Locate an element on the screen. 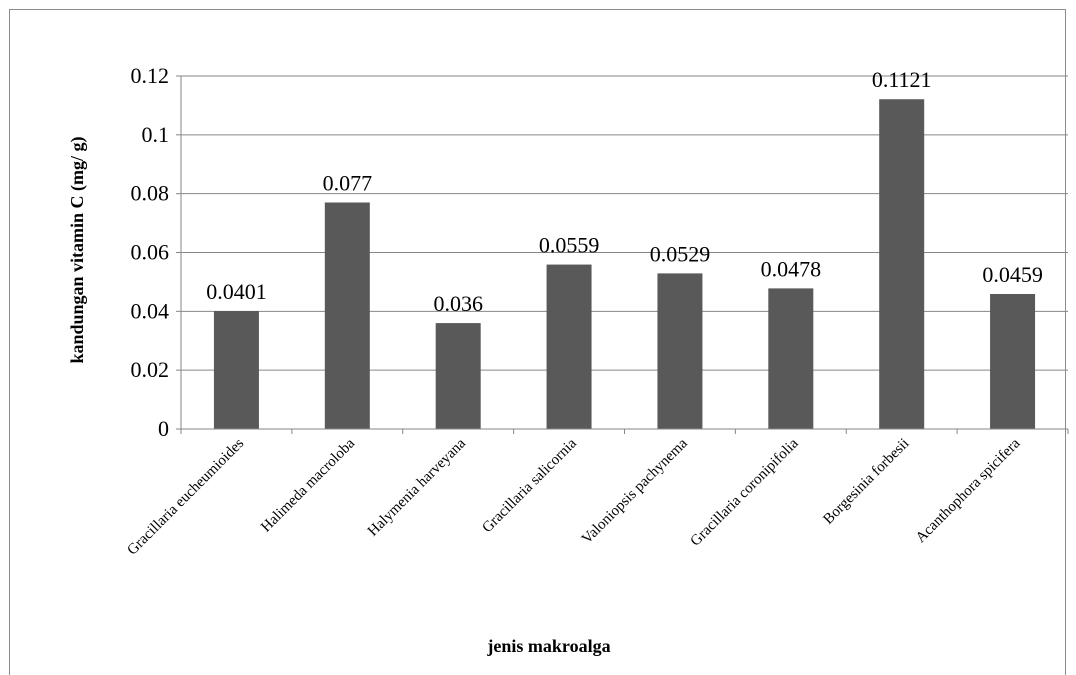 The height and width of the screenshot is (675, 1076). y-tick-label: 0.12 is located at coordinates (150, 75).